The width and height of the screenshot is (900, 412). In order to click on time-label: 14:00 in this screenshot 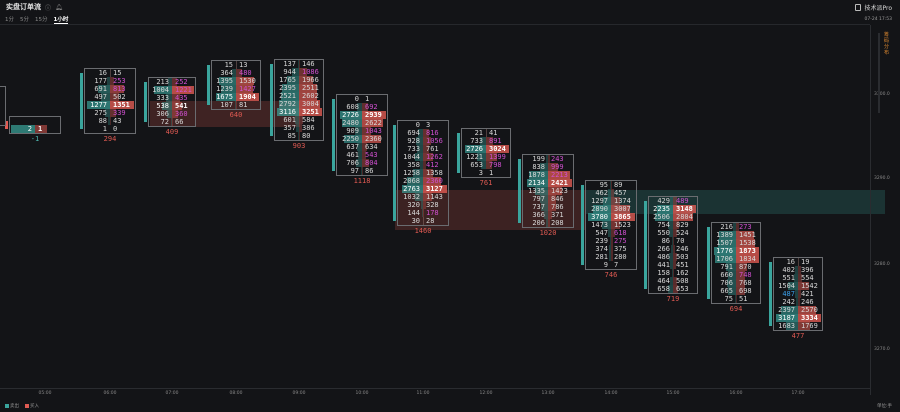, I will do `click(611, 393)`.